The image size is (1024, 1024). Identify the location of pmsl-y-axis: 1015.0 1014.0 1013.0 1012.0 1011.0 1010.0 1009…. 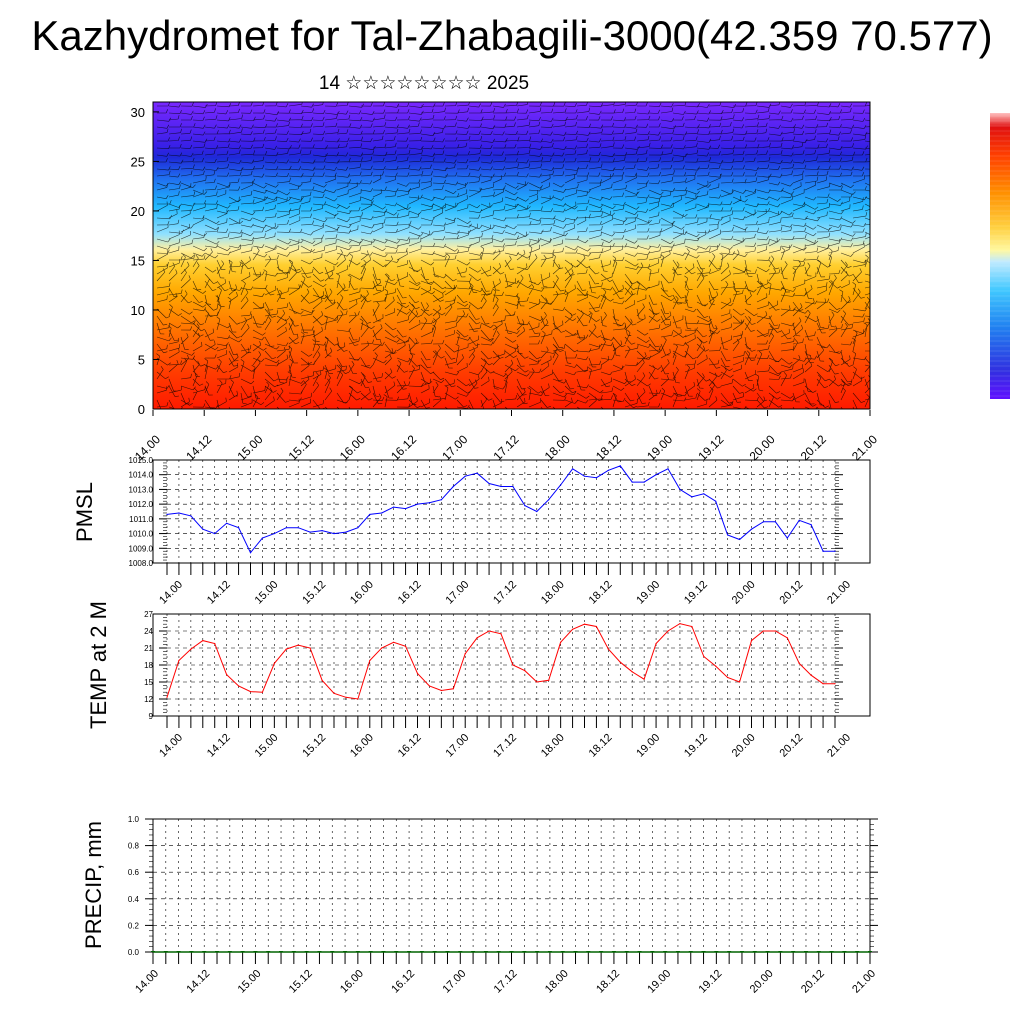
(486, 512).